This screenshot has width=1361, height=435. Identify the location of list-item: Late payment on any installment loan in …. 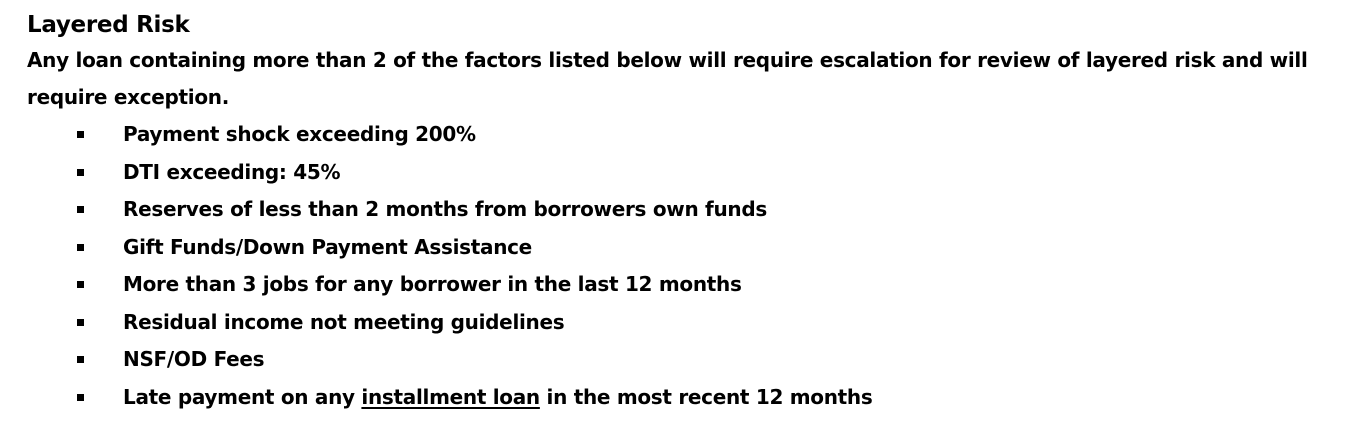
(687, 398).